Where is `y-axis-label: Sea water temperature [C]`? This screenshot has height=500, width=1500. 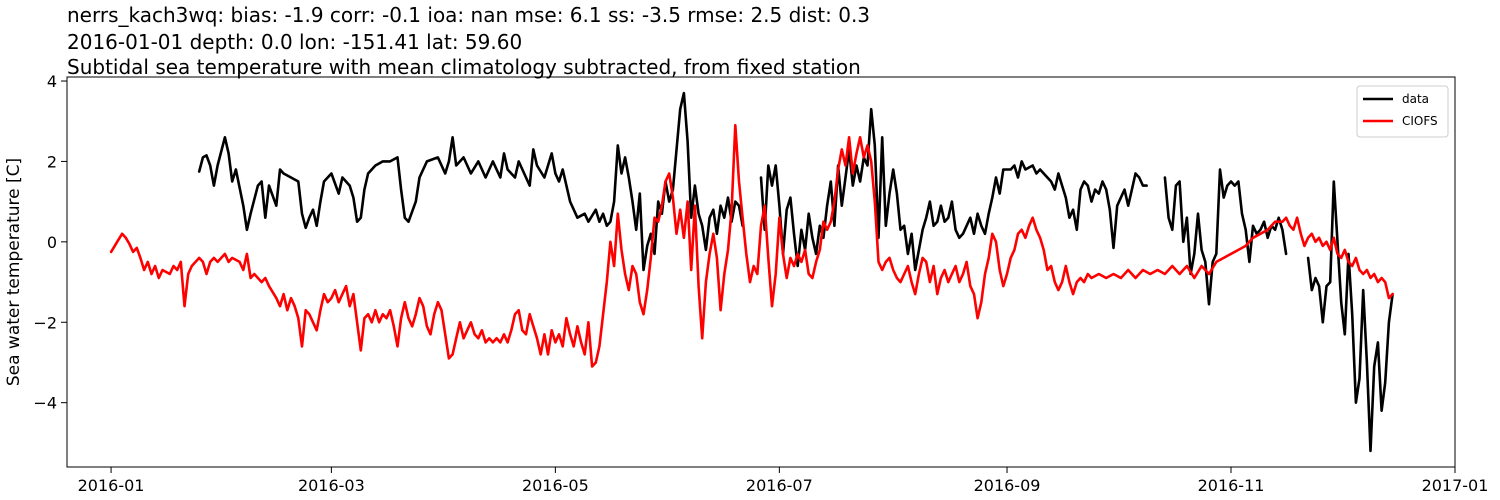 y-axis-label: Sea water temperature [C] is located at coordinates (14, 272).